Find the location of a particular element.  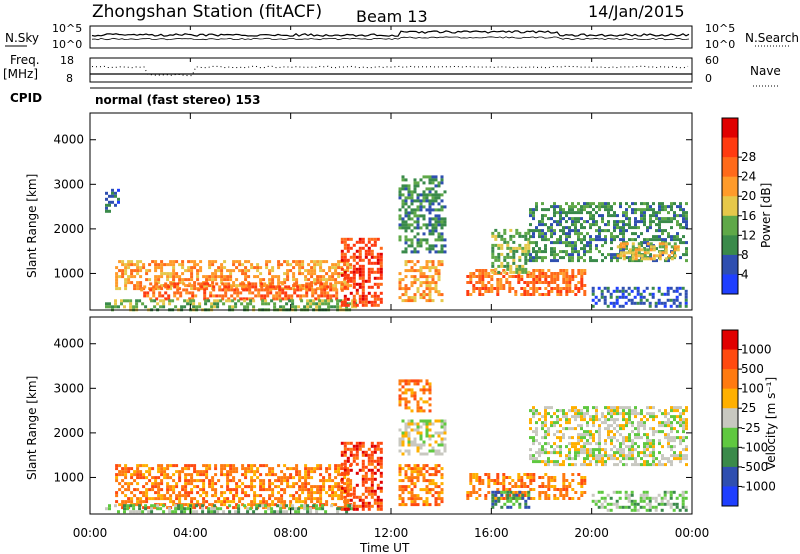

colorbar-swatch is located at coordinates (730, 186).